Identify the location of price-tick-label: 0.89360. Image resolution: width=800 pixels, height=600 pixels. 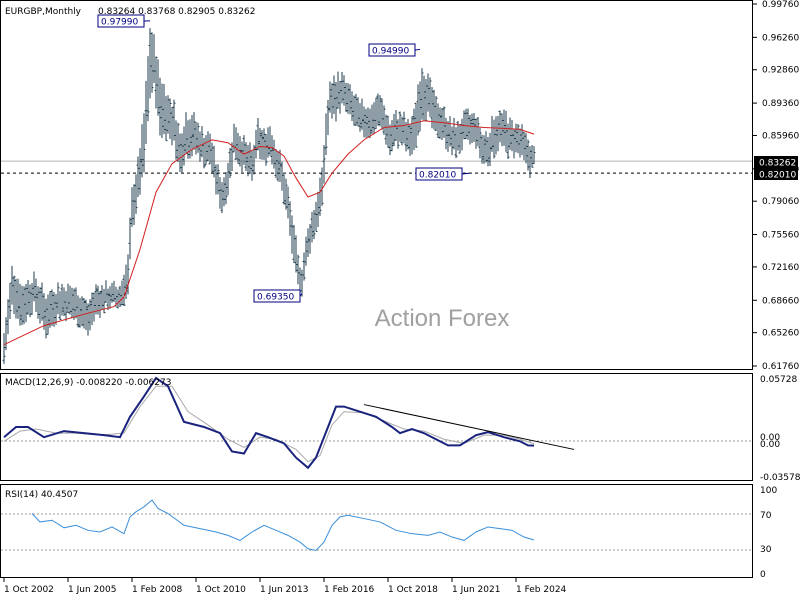
(780, 104).